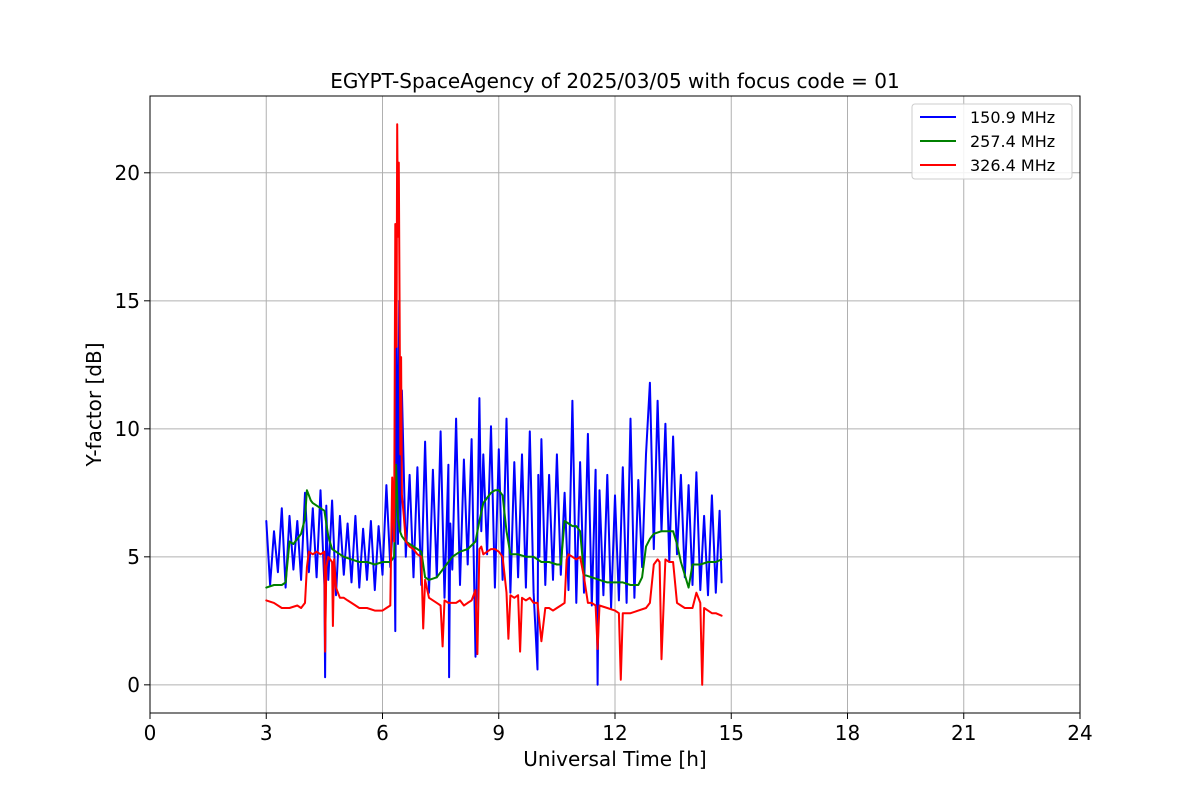 The height and width of the screenshot is (805, 1200). I want to click on x-tick-label: 15, so click(731, 733).